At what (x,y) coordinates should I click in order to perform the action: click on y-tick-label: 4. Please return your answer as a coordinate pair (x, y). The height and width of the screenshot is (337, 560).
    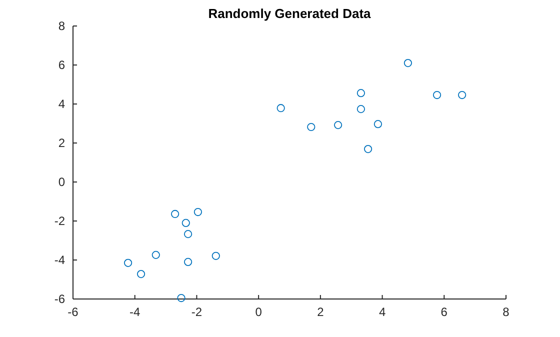
    Looking at the image, I should click on (62, 104).